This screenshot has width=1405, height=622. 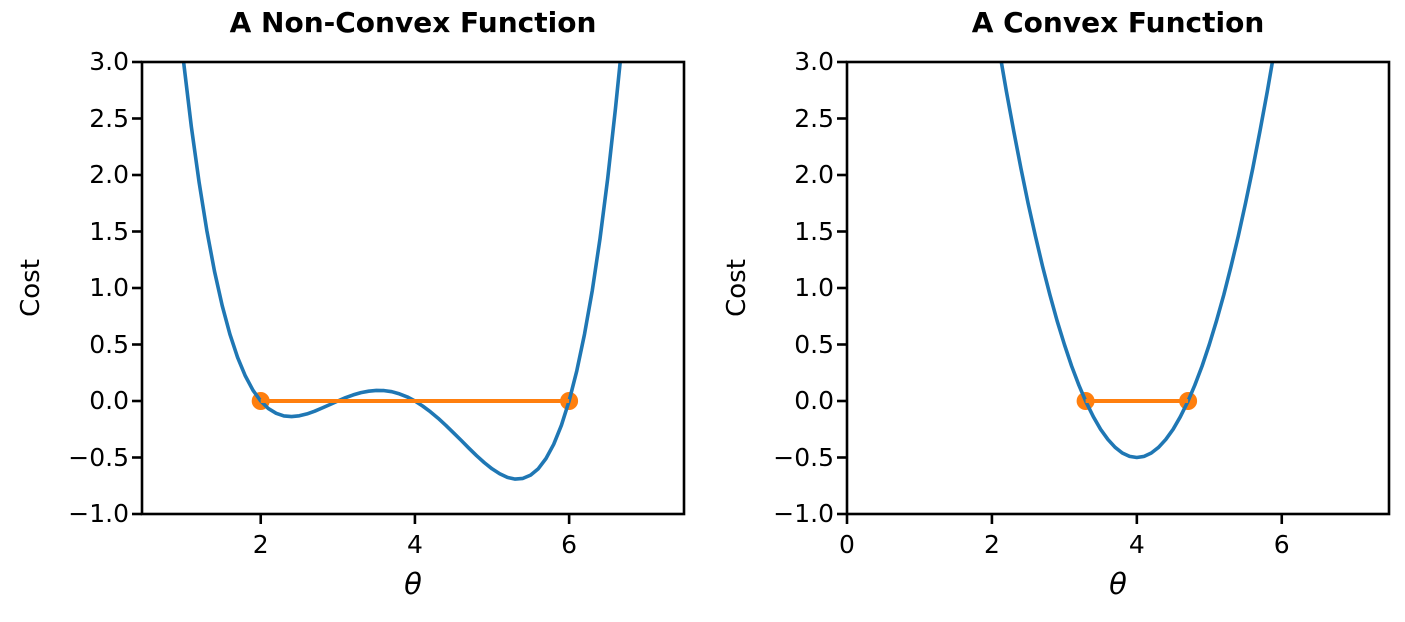 What do you see at coordinates (847, 544) in the screenshot?
I see `x-tick-label: 0` at bounding box center [847, 544].